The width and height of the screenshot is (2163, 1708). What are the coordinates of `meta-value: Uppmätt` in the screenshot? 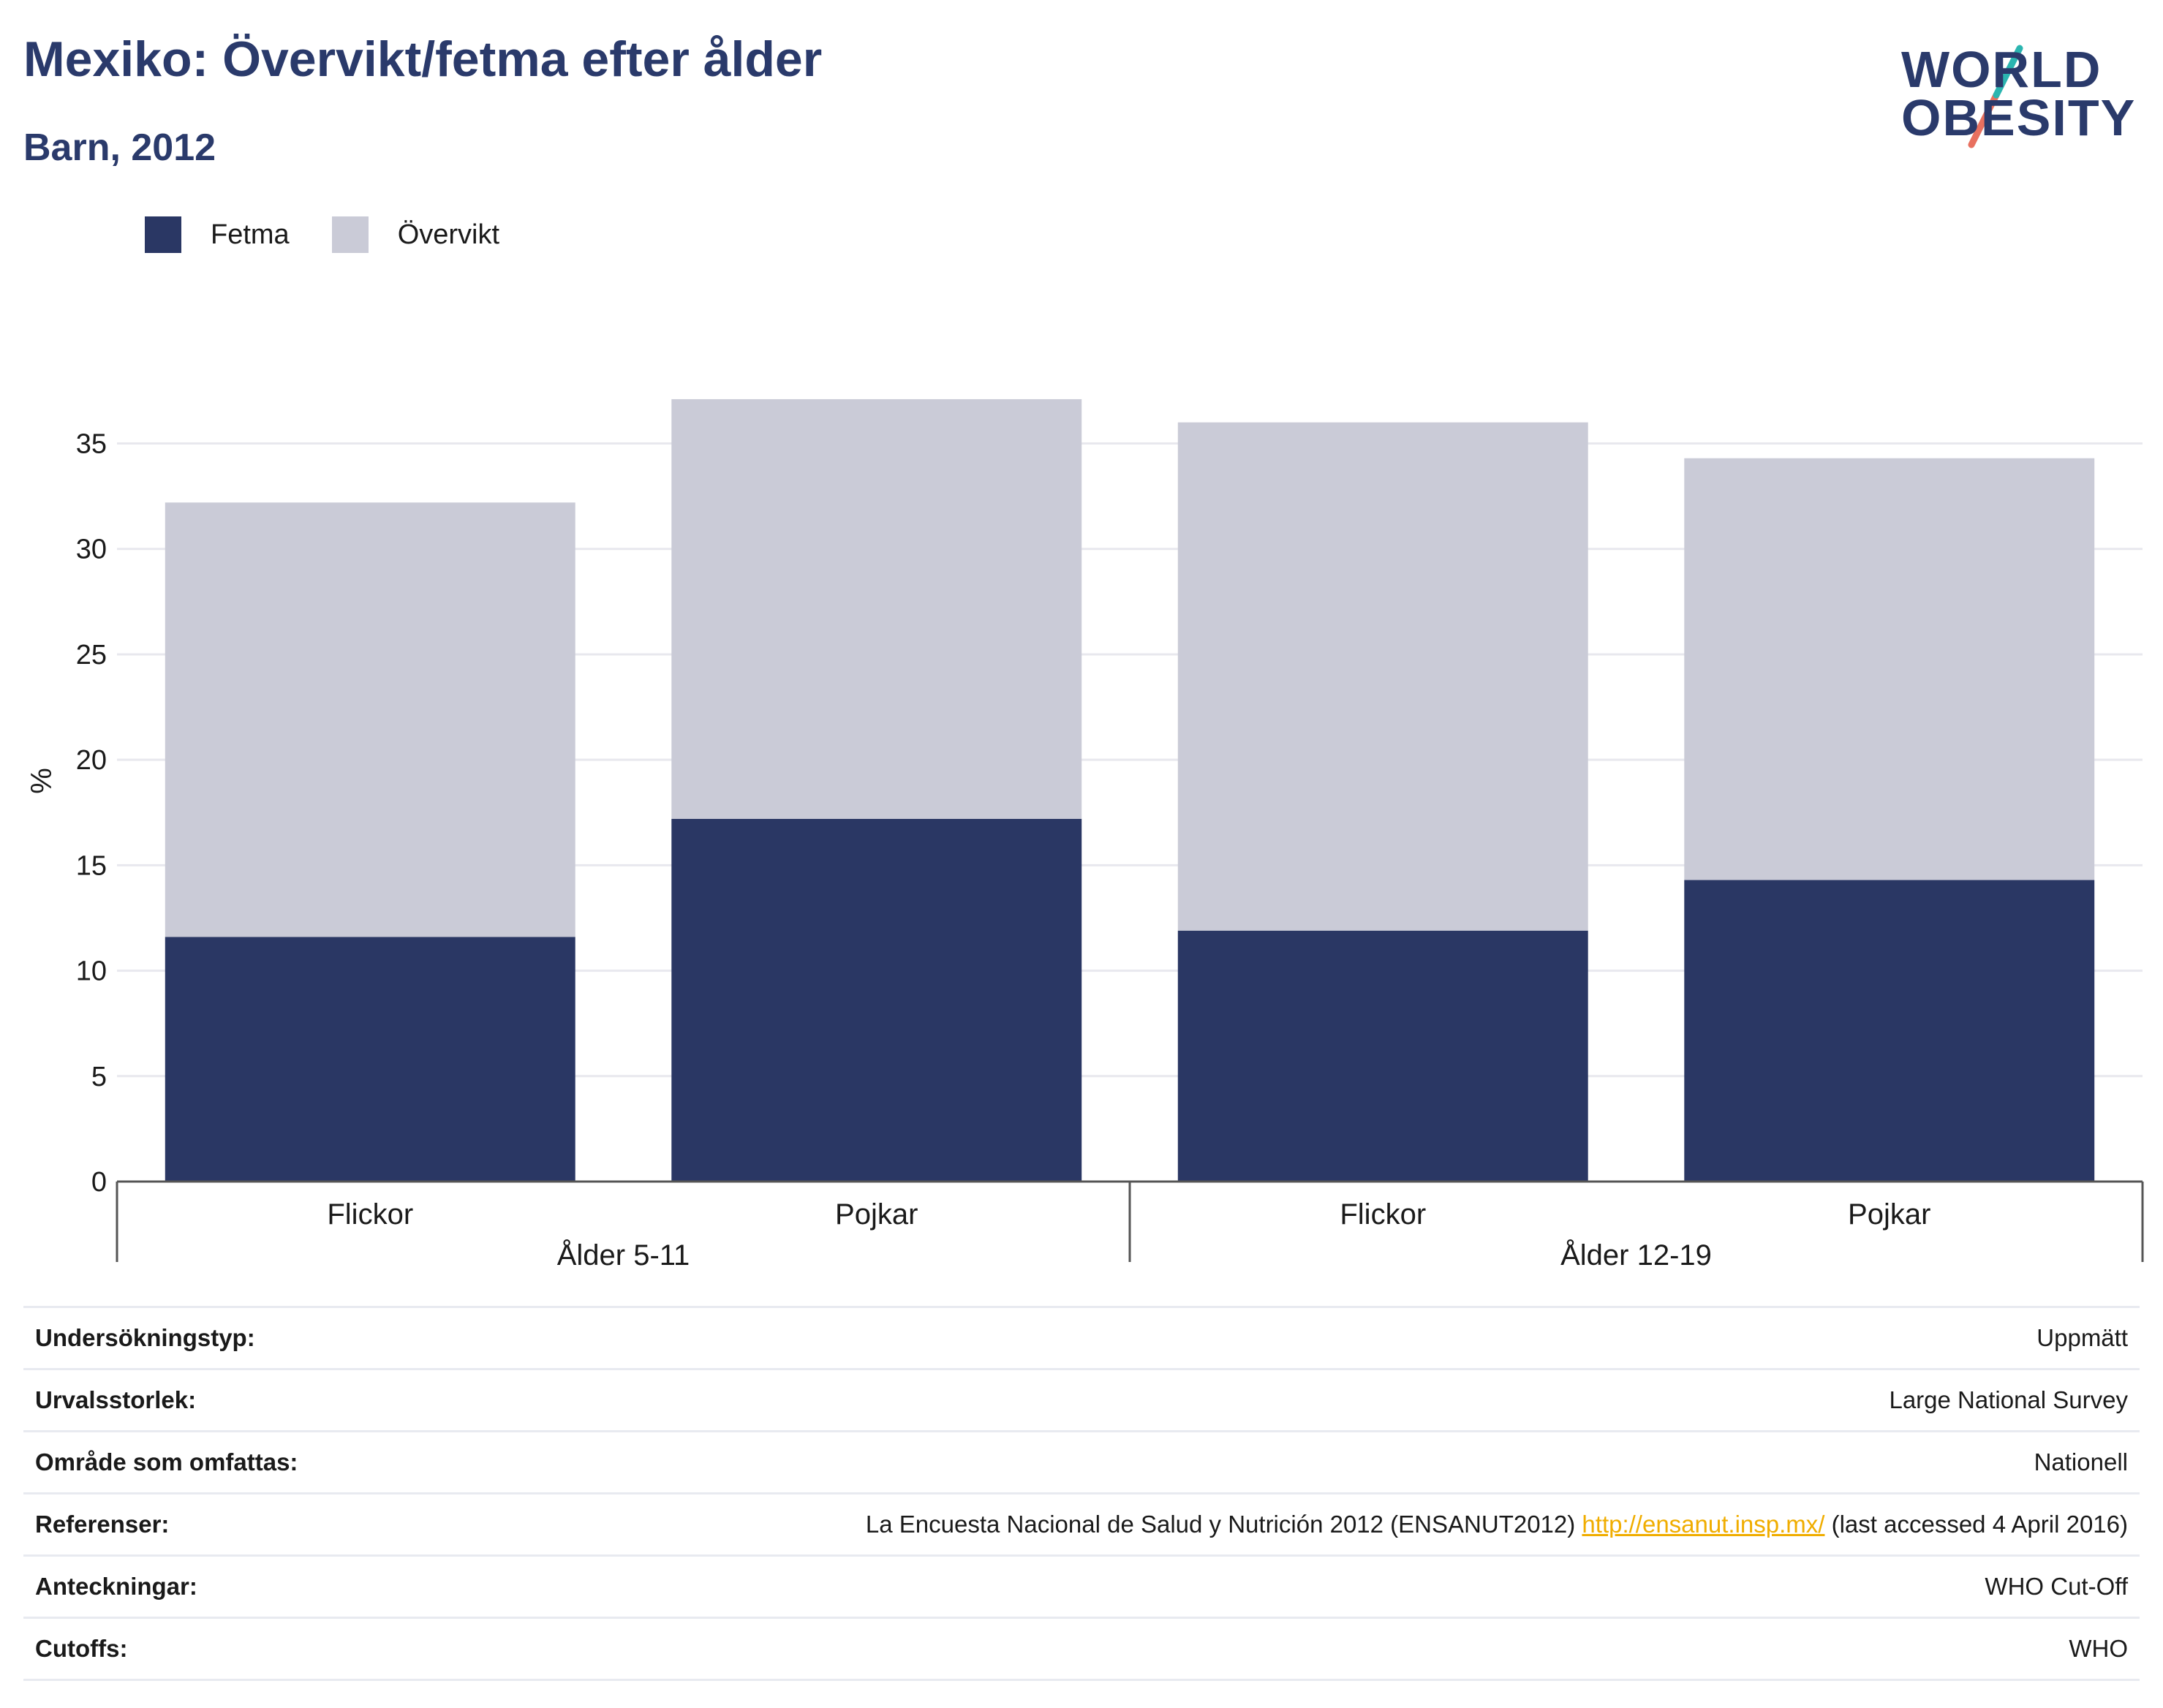 It's located at (2082, 1337).